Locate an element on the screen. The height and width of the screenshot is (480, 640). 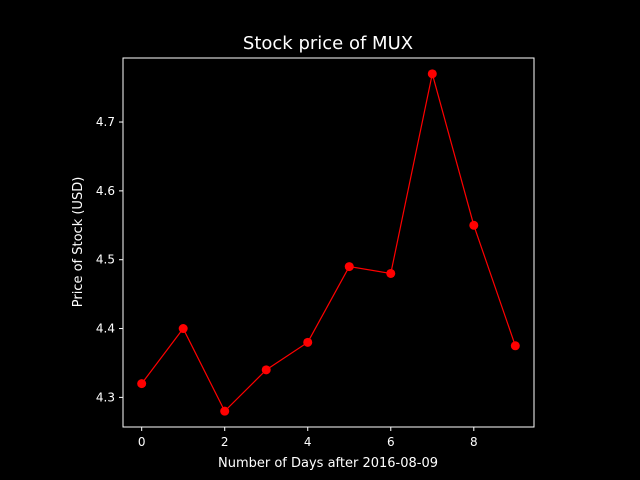
x-tick-label: 0 is located at coordinates (142, 442).